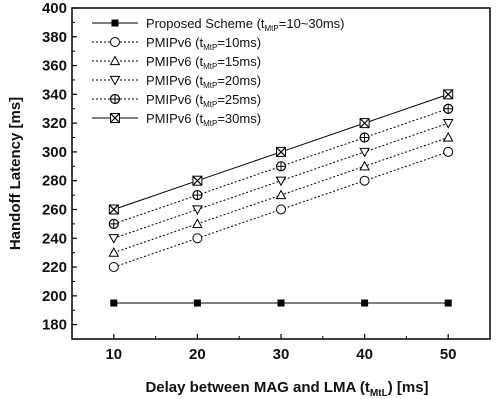 The image size is (501, 399). Describe the element at coordinates (54, 66) in the screenshot. I see `y-tick-label: 360` at that location.